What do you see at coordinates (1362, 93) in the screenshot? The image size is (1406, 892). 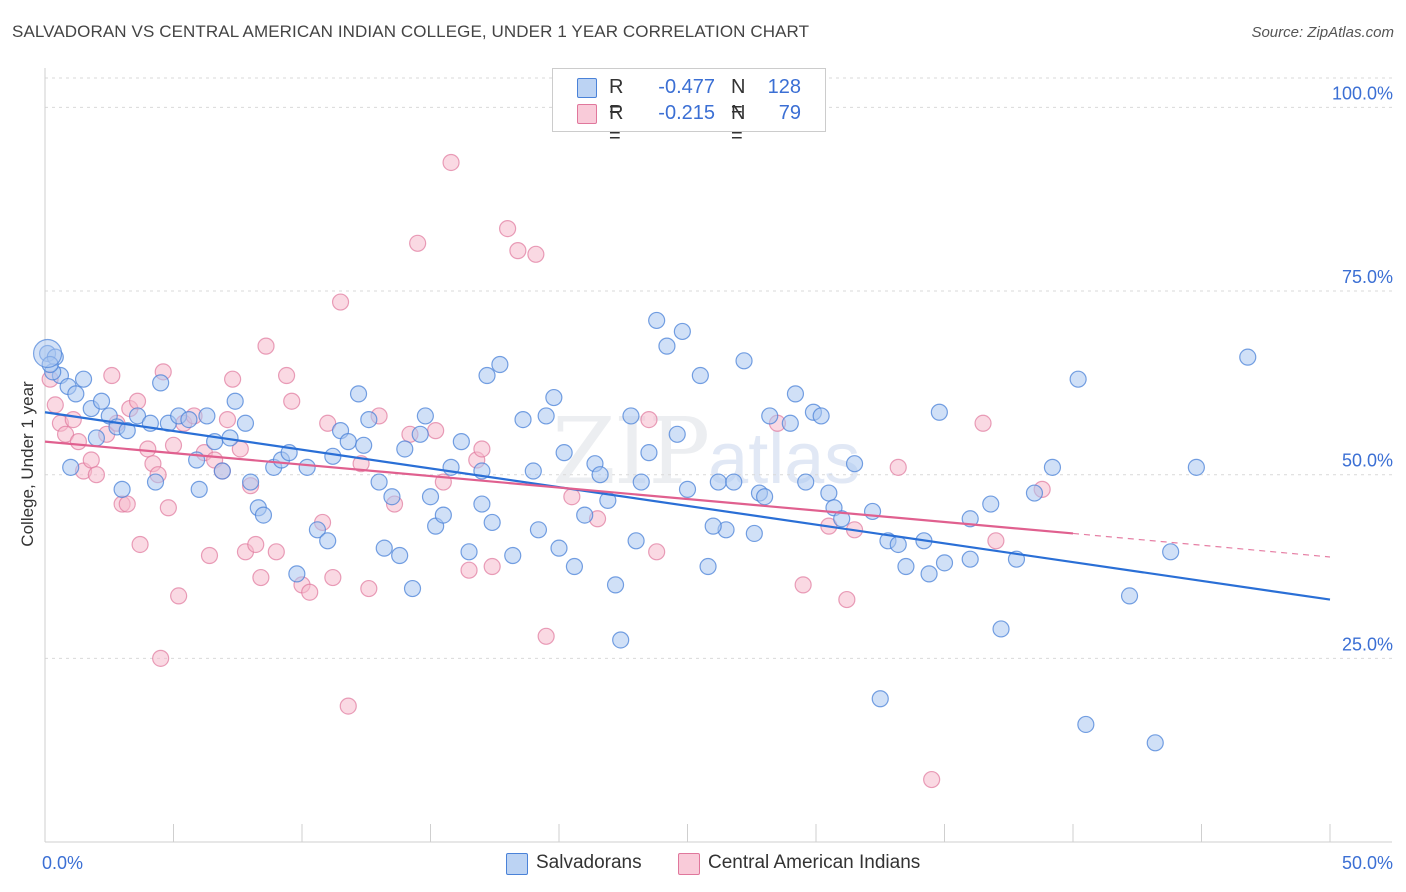 I see `y-tick-label: 100.0%` at bounding box center [1362, 93].